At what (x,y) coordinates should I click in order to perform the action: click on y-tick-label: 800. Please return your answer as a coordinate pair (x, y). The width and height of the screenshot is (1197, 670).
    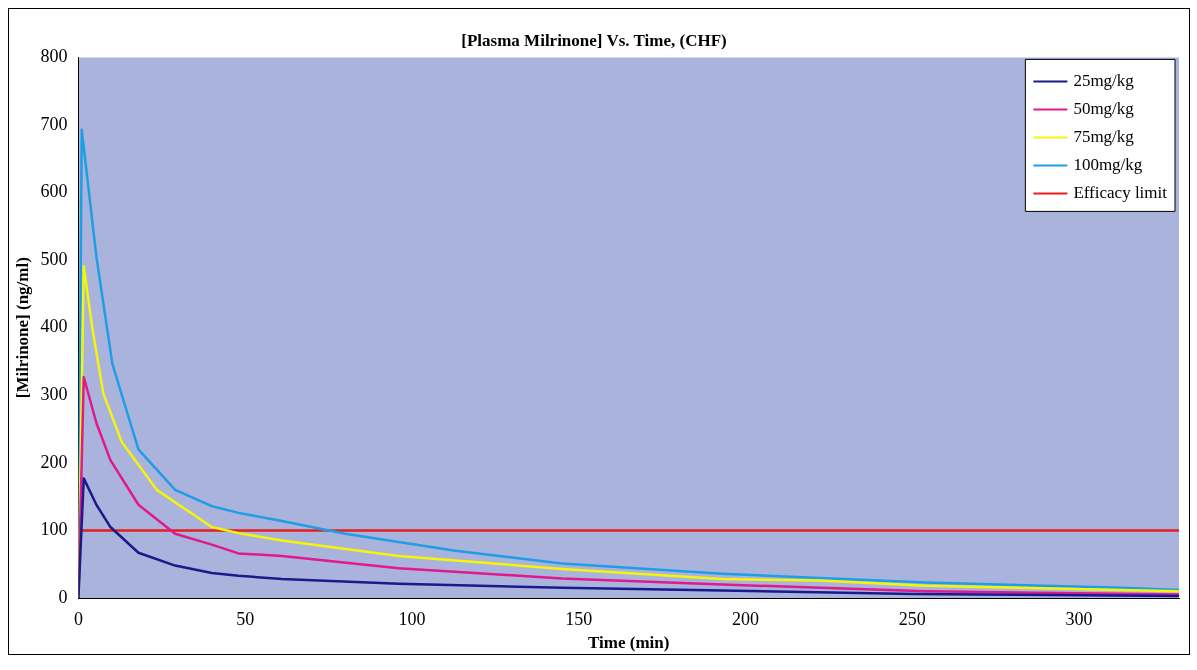
    Looking at the image, I should click on (54, 56).